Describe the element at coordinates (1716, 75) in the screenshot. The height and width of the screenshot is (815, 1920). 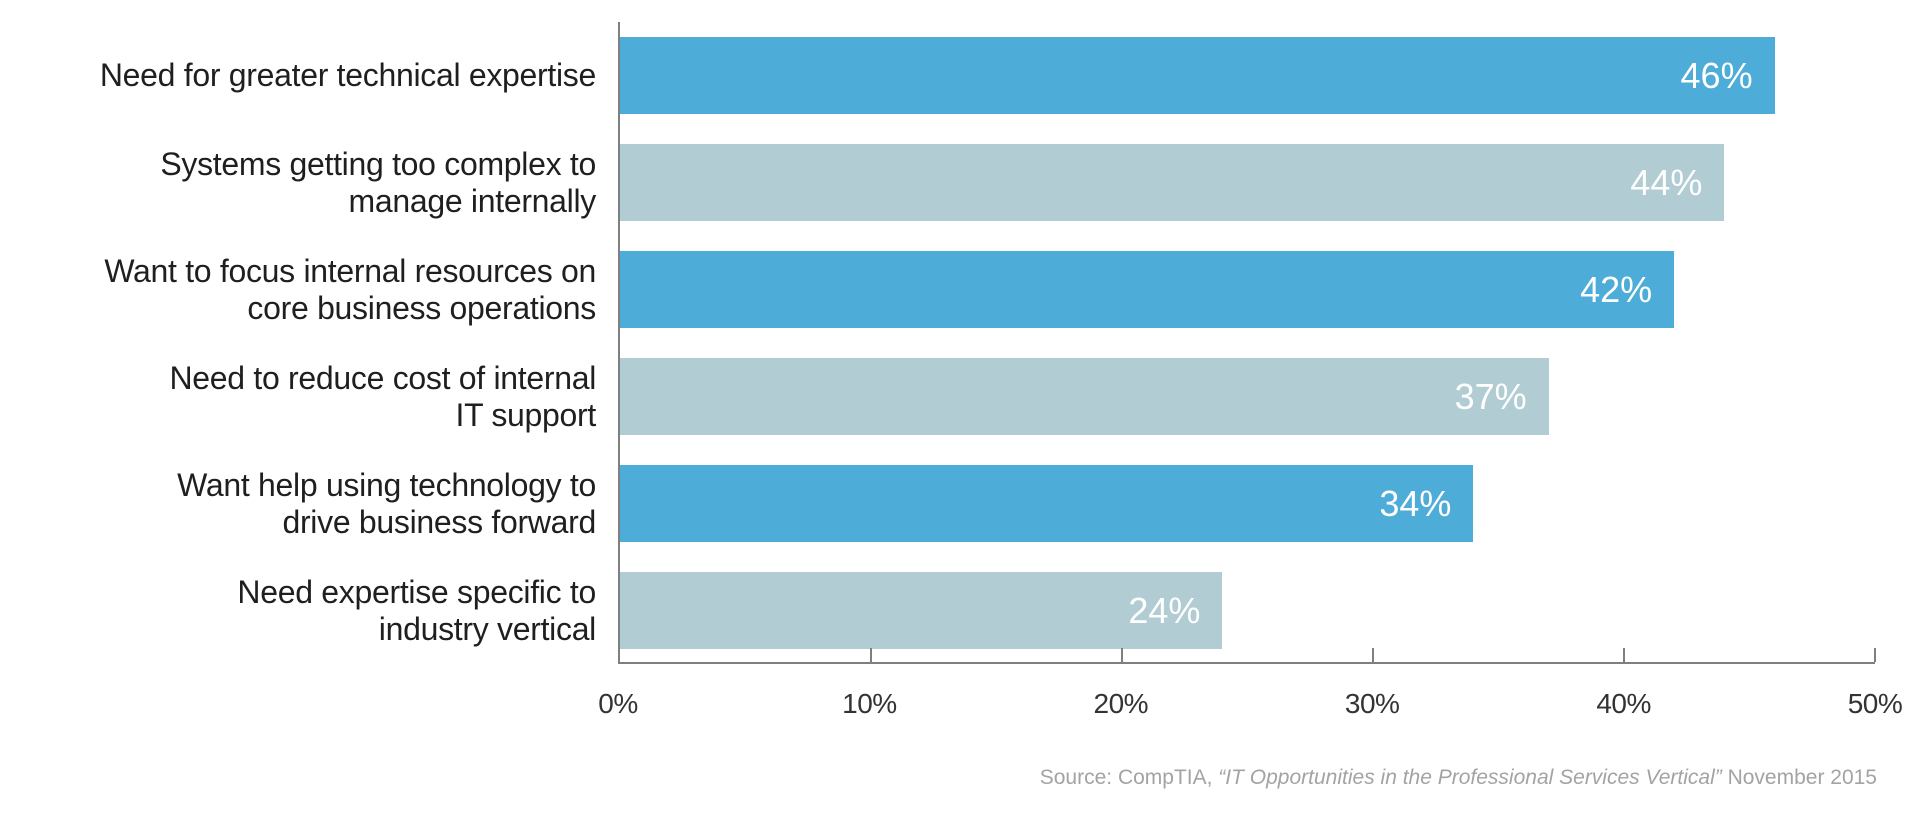
I see `bar-value-label: 46%` at that location.